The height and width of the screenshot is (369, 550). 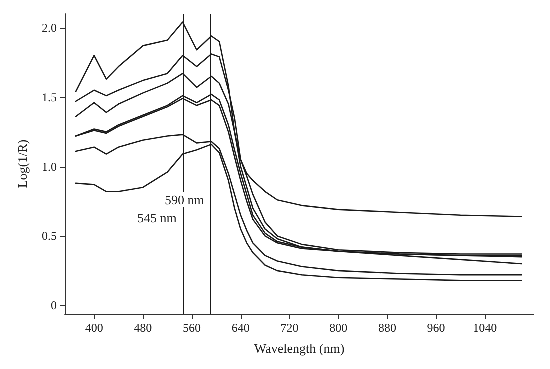 What do you see at coordinates (143, 328) in the screenshot?
I see `x-tick-label: 480` at bounding box center [143, 328].